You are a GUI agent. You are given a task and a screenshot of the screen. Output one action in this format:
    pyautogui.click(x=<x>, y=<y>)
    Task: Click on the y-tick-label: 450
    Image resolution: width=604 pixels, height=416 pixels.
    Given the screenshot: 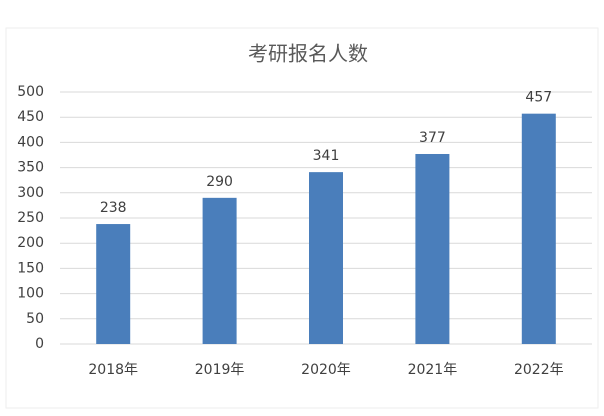 What is the action you would take?
    pyautogui.click(x=30, y=117)
    